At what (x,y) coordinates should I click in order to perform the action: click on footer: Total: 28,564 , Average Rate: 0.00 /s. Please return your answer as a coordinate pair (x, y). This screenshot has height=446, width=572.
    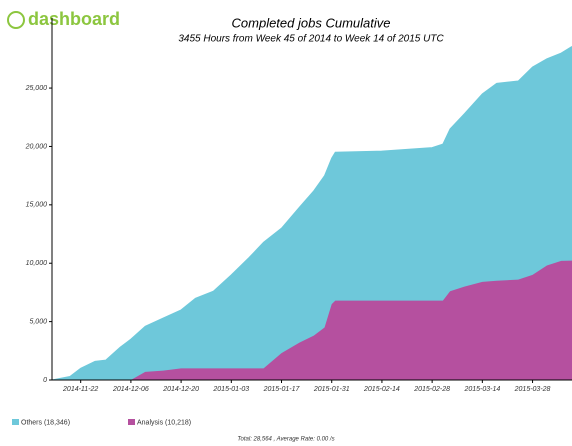
    Looking at the image, I should click on (285, 440).